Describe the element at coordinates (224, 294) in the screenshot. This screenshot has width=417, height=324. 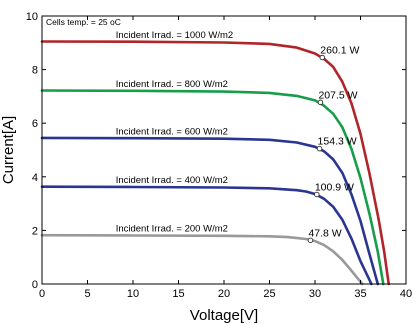
I see `x-tick-label-4: 20` at that location.